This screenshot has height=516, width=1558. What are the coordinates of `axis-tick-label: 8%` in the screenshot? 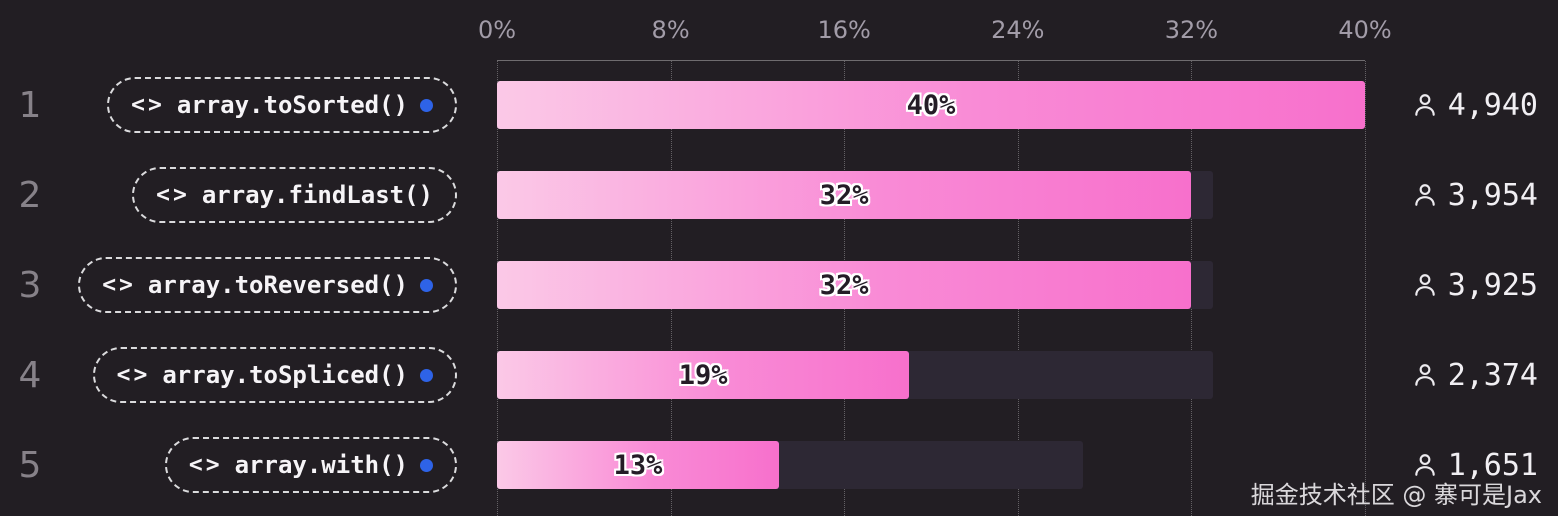 It's located at (670, 30).